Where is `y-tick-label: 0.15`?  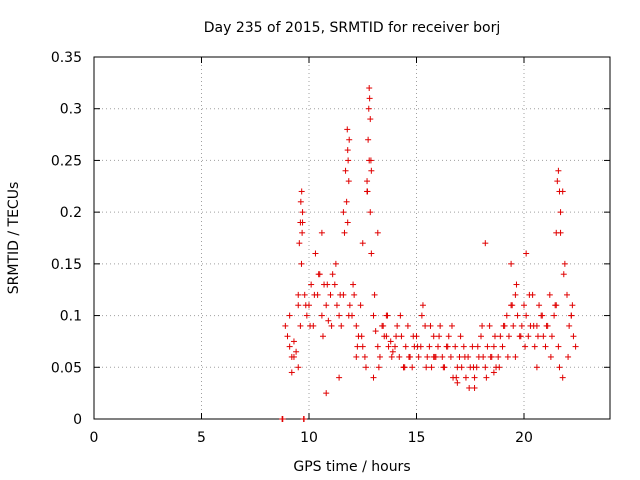
y-tick-label: 0.15 is located at coordinates (66, 265).